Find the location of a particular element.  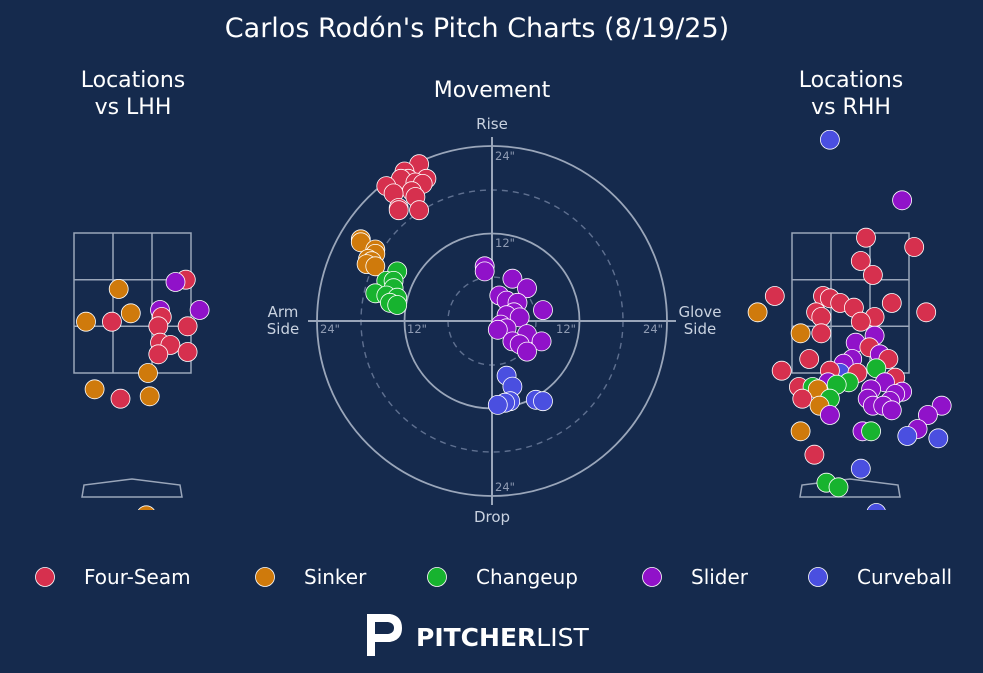

legend-changeup-marker is located at coordinates (437, 577).